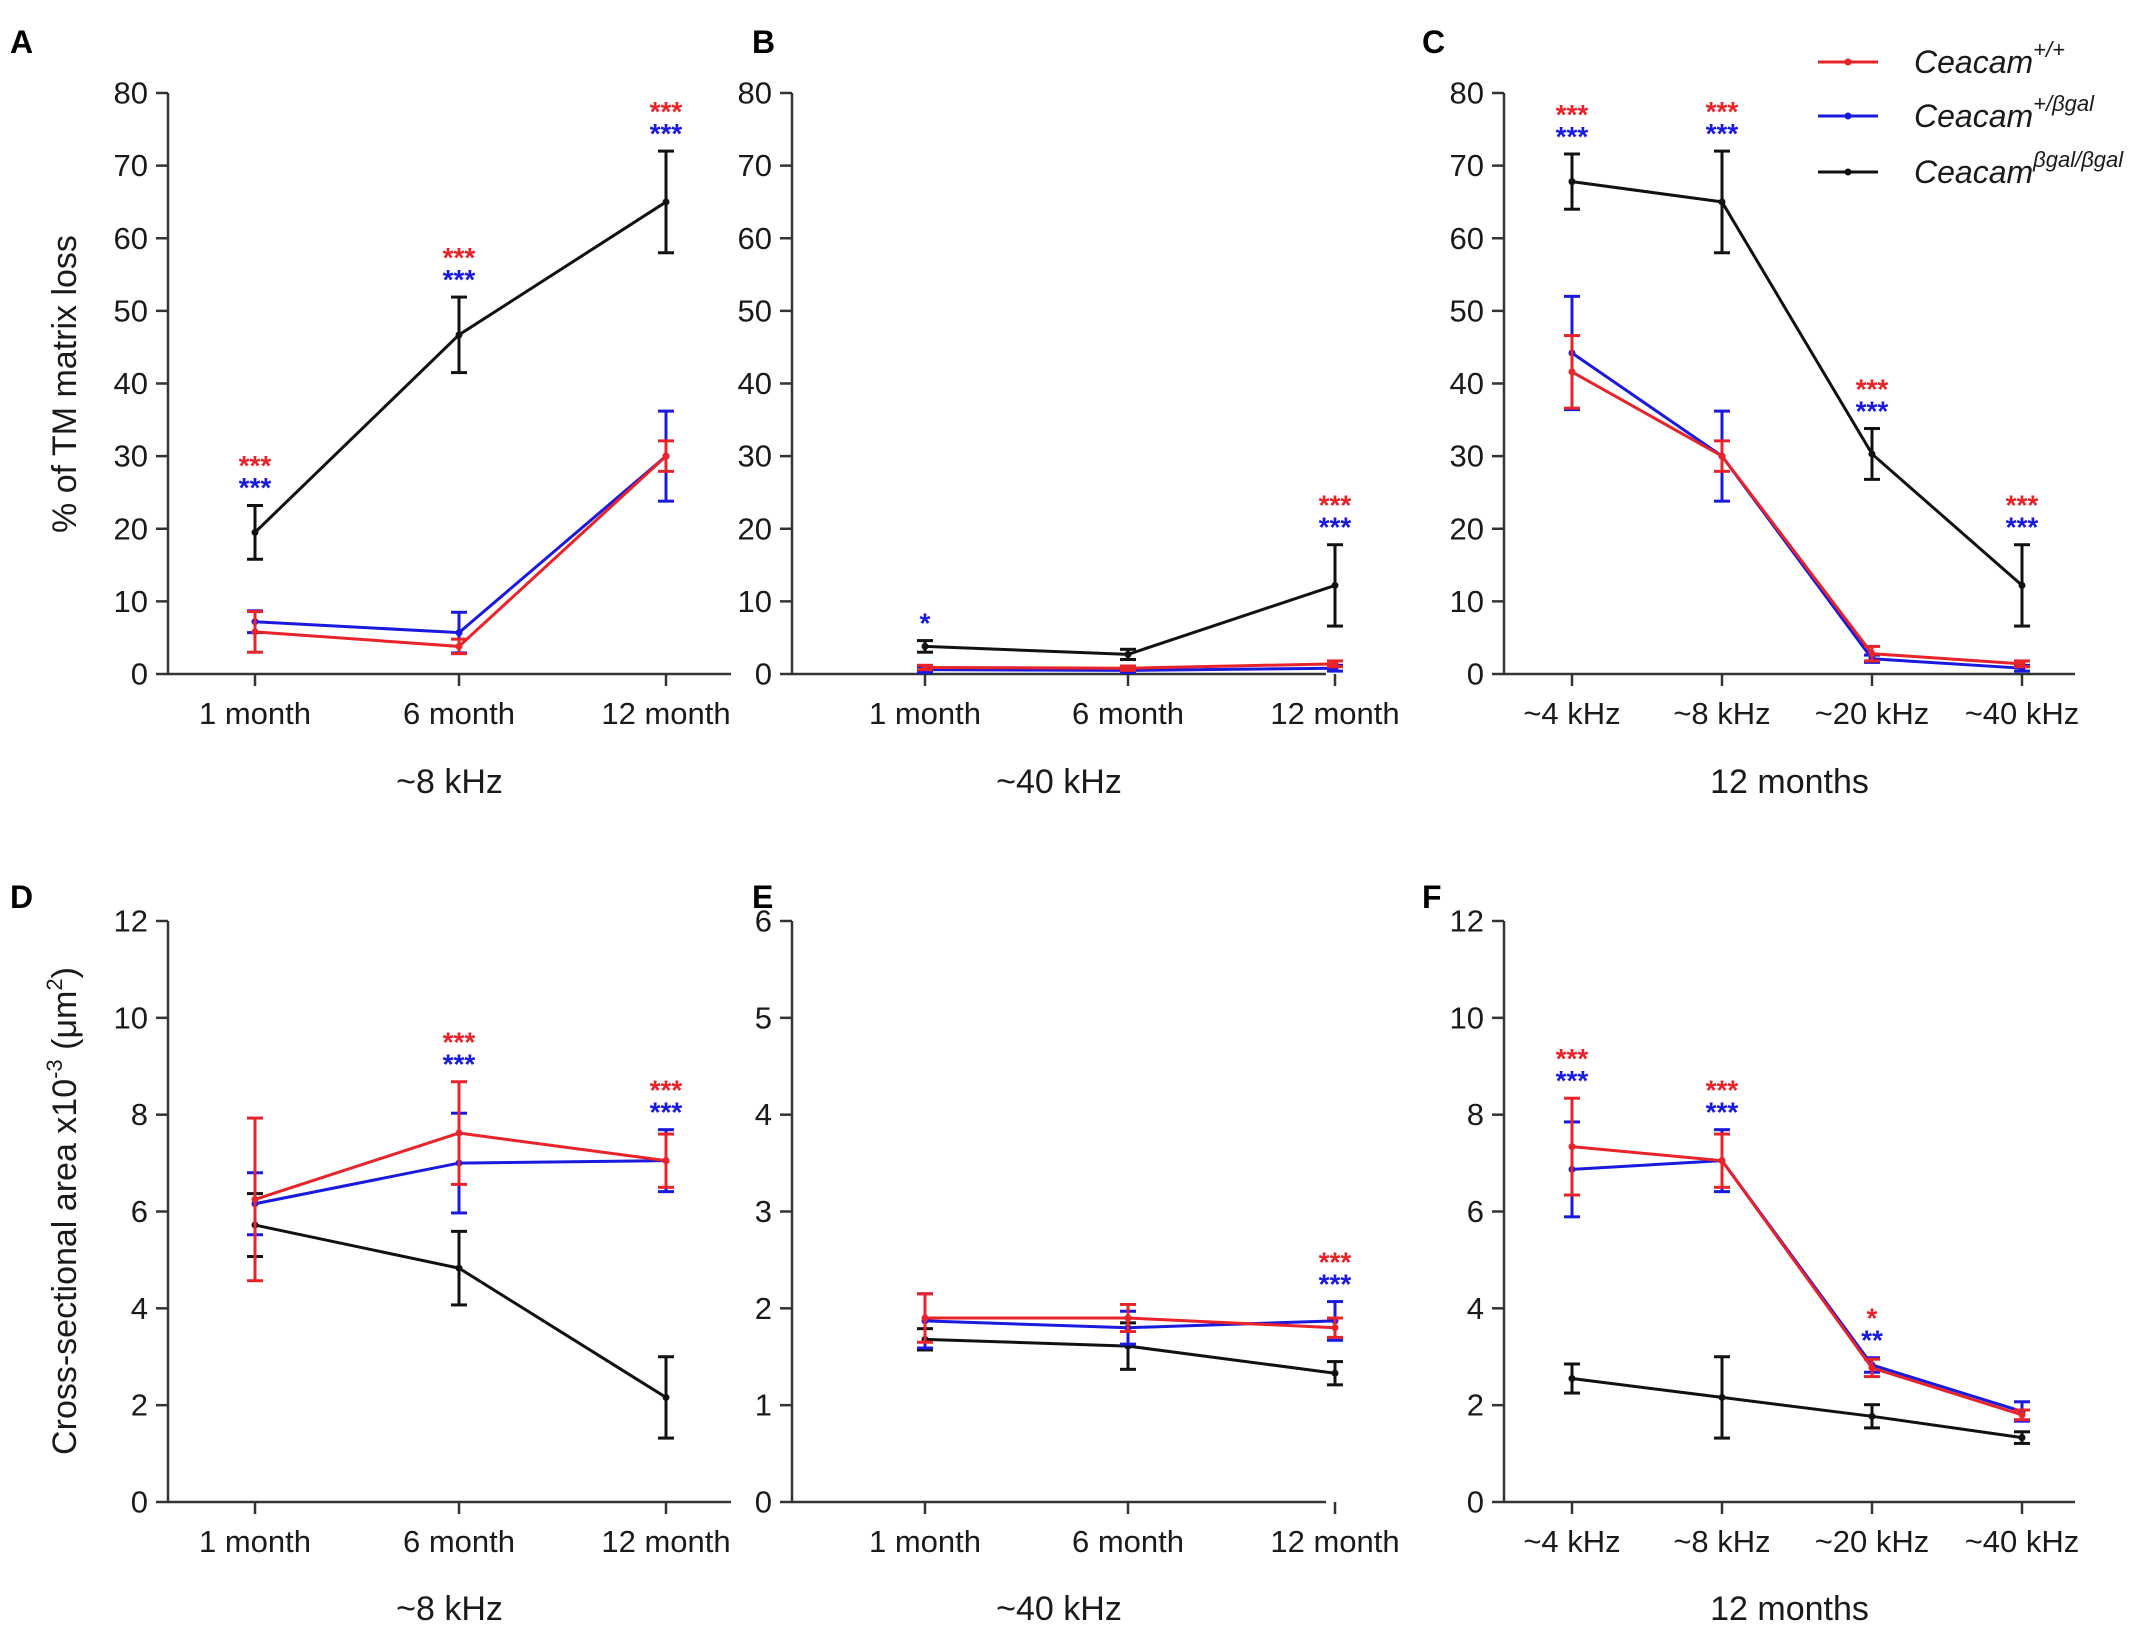  What do you see at coordinates (1989, 58) in the screenshot?
I see `legend-label: Ceacam+/+` at bounding box center [1989, 58].